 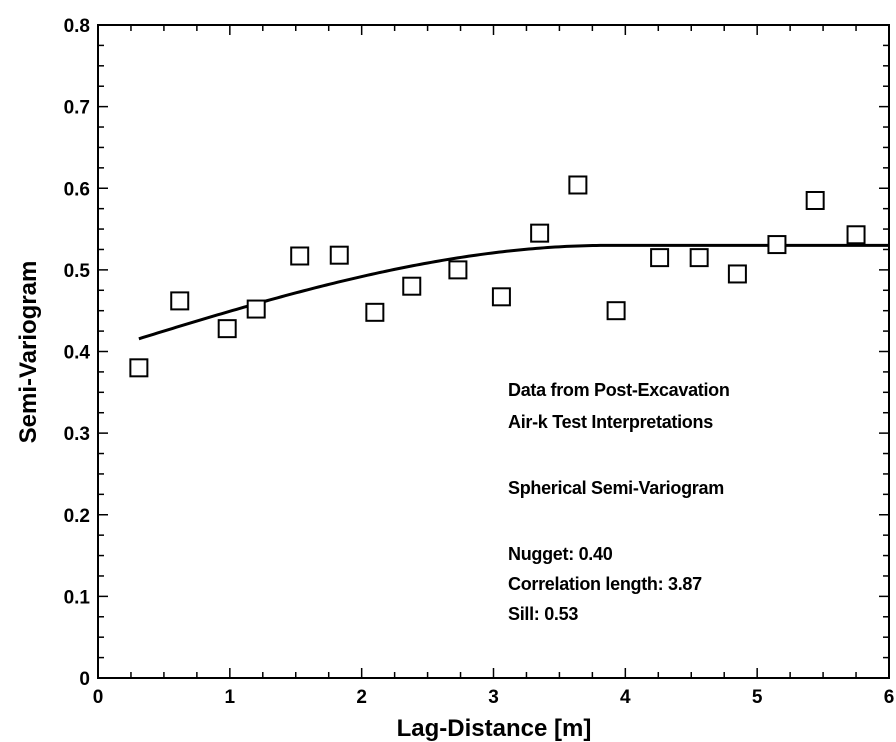 What do you see at coordinates (493, 697) in the screenshot?
I see `x-tick-label: 3` at bounding box center [493, 697].